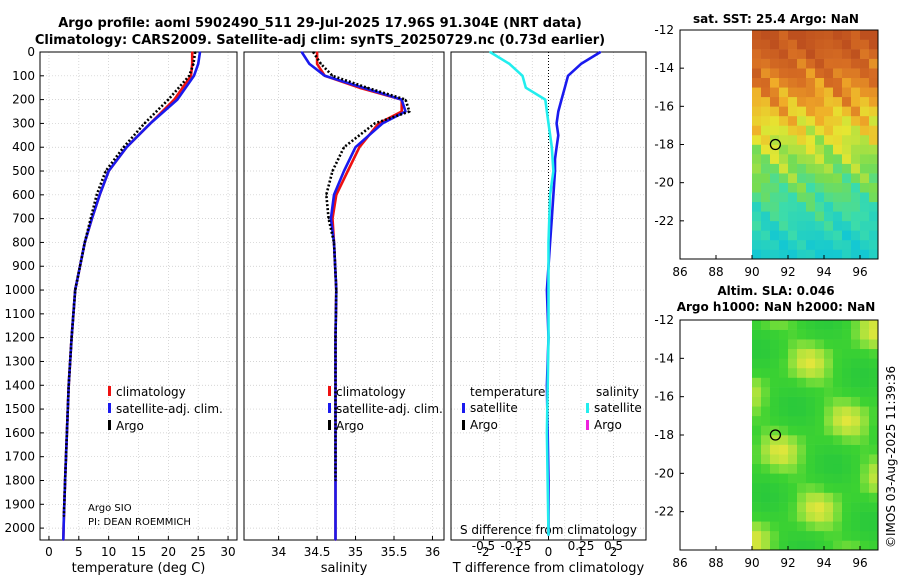 This screenshot has width=900, height=580. I want to click on legend-label: Argo, so click(130, 426).